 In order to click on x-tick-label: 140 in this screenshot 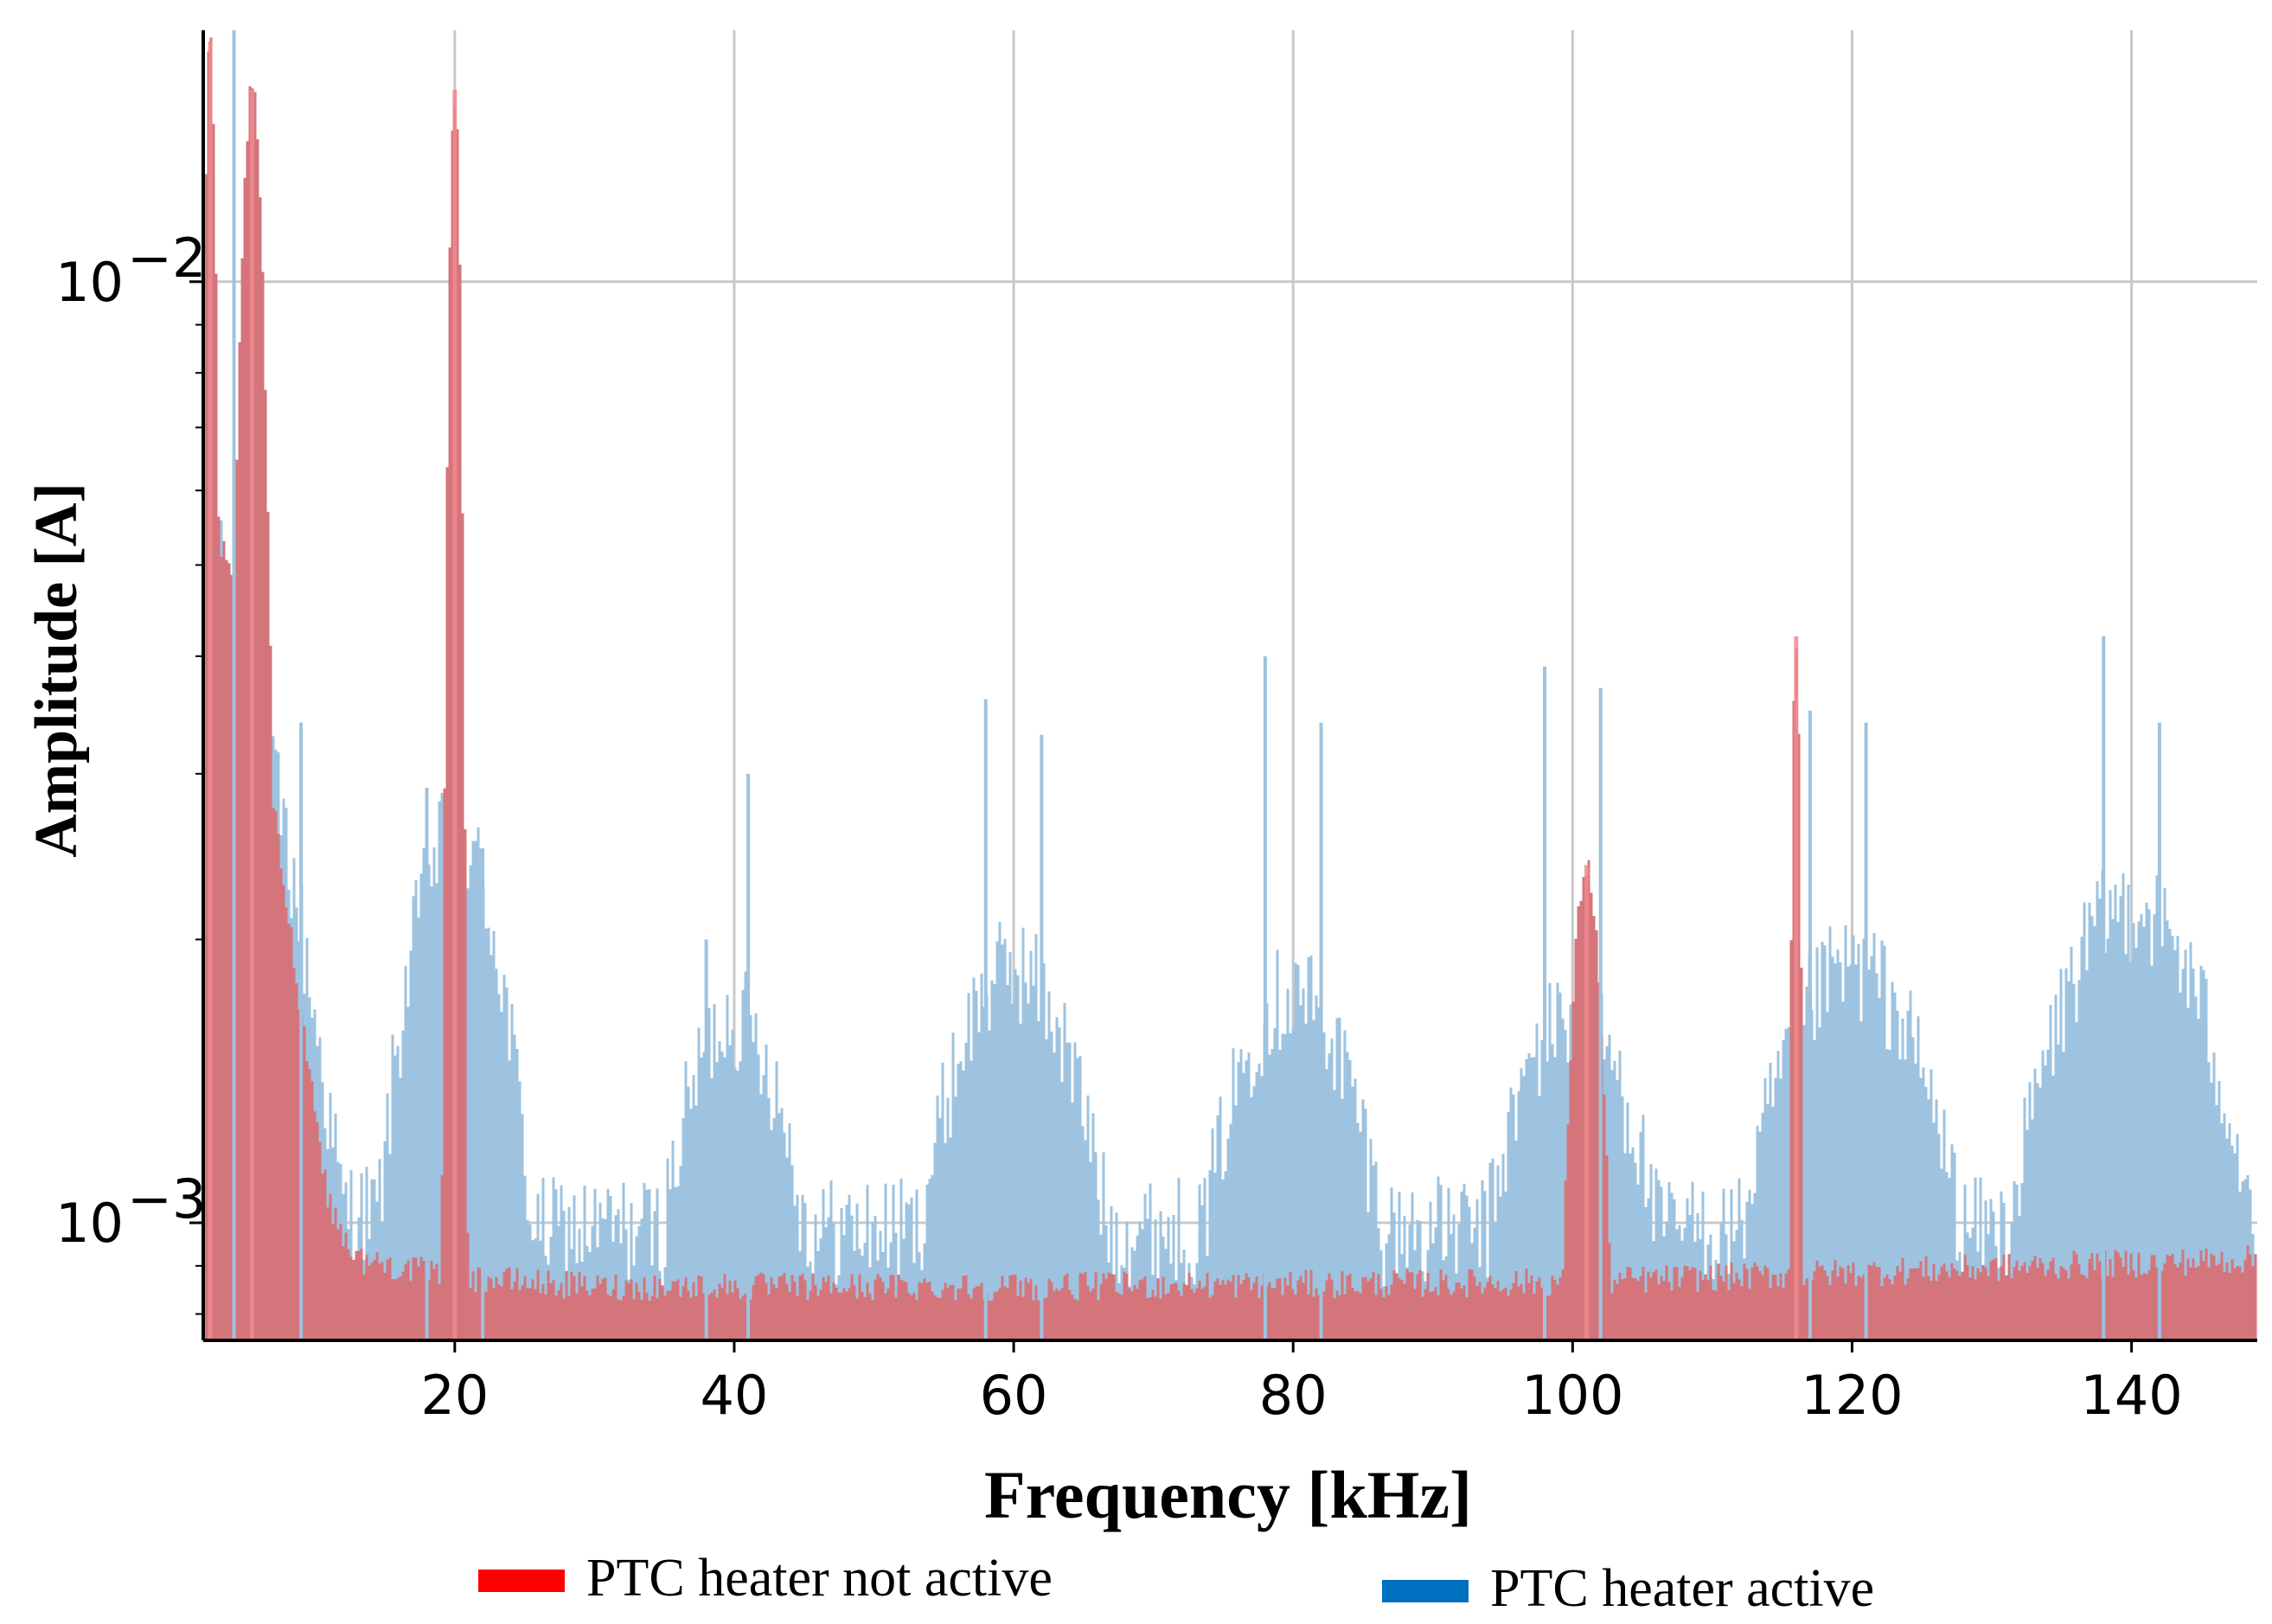, I will do `click(2131, 1395)`.